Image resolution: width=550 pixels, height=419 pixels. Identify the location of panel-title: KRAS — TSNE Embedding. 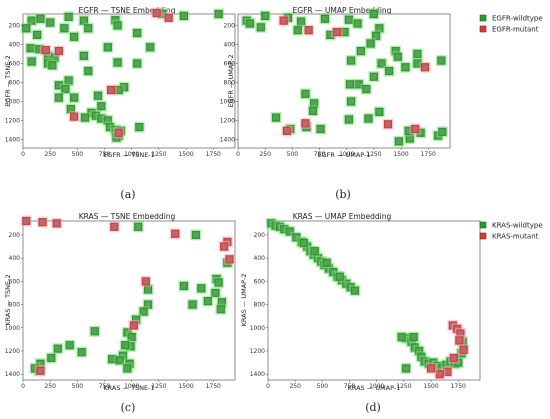
(127, 216).